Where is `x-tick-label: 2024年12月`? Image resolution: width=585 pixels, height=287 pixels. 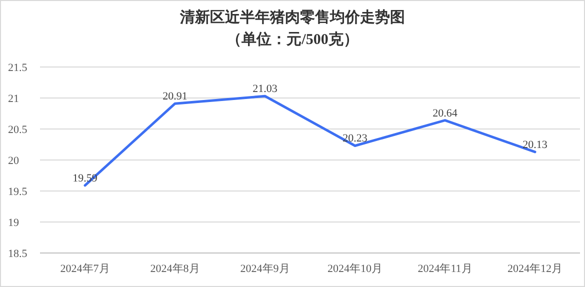
x-tick-label: 2024年12月 is located at coordinates (535, 269).